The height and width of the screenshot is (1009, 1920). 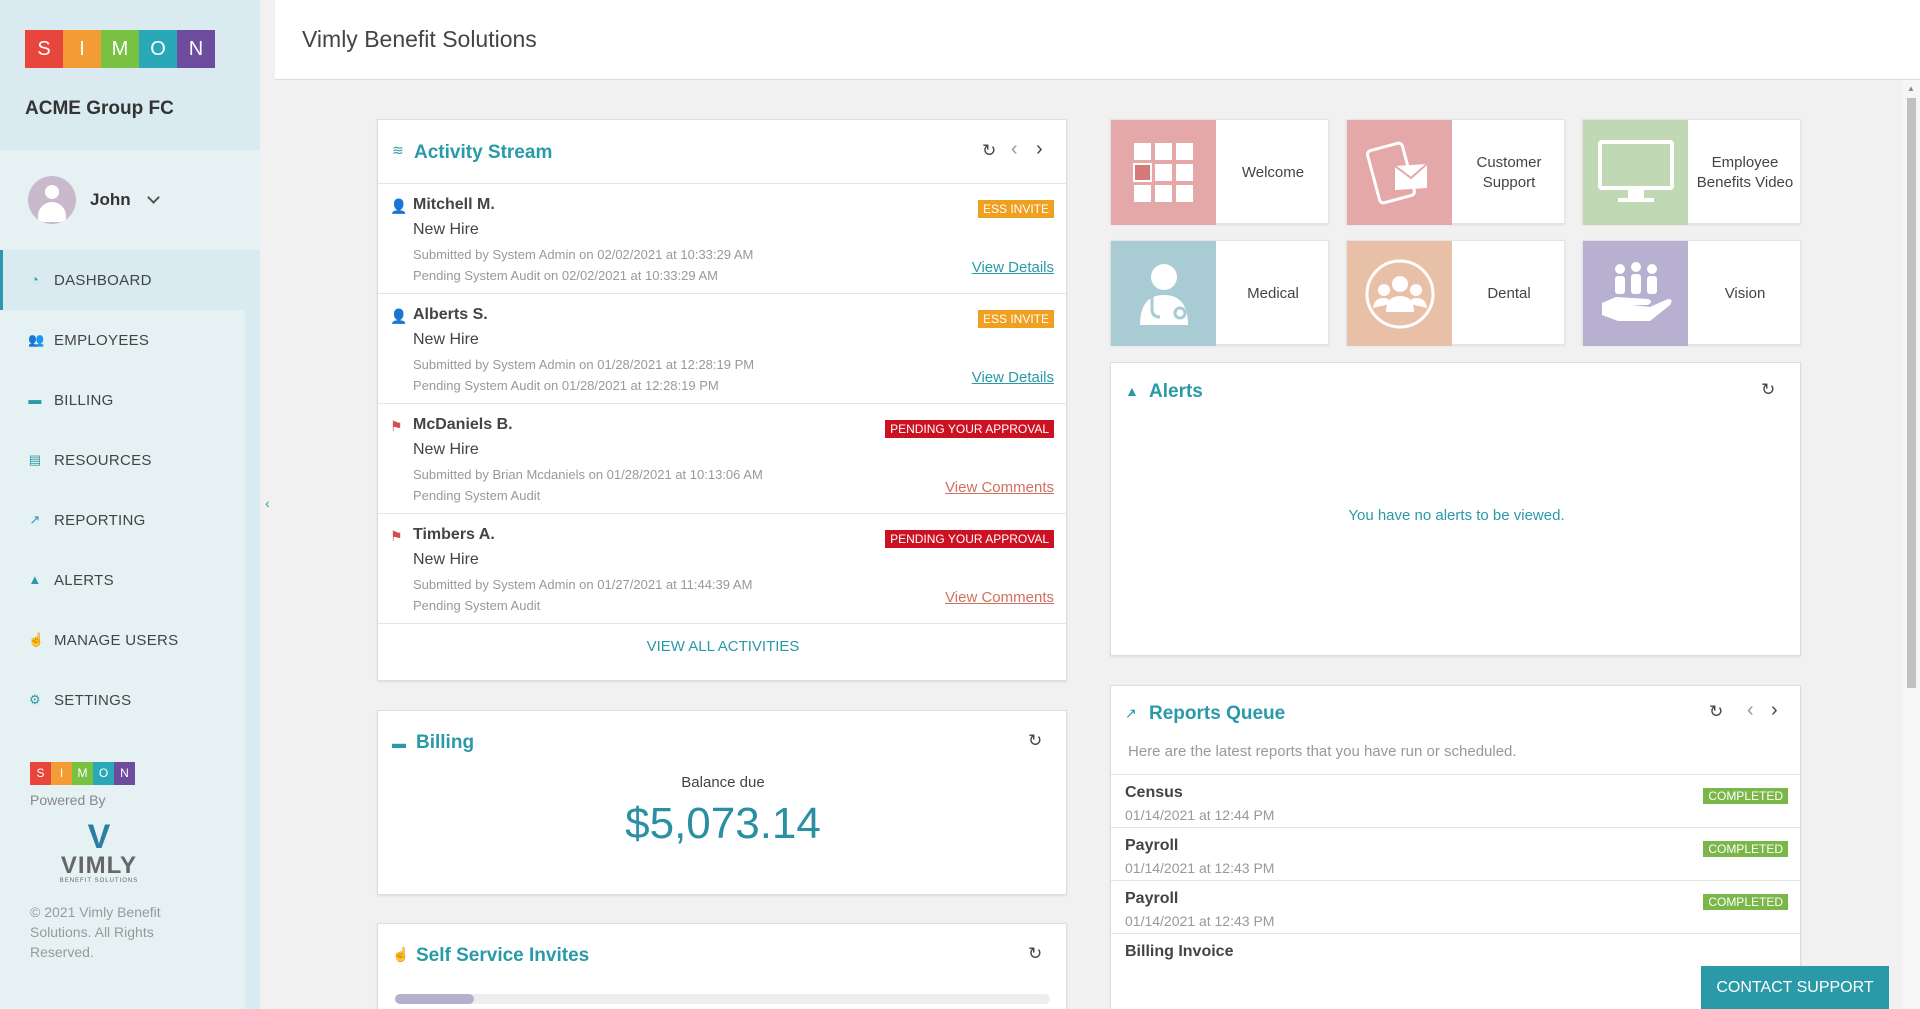 I want to click on simon-logo: S I M O N, so click(x=130, y=49).